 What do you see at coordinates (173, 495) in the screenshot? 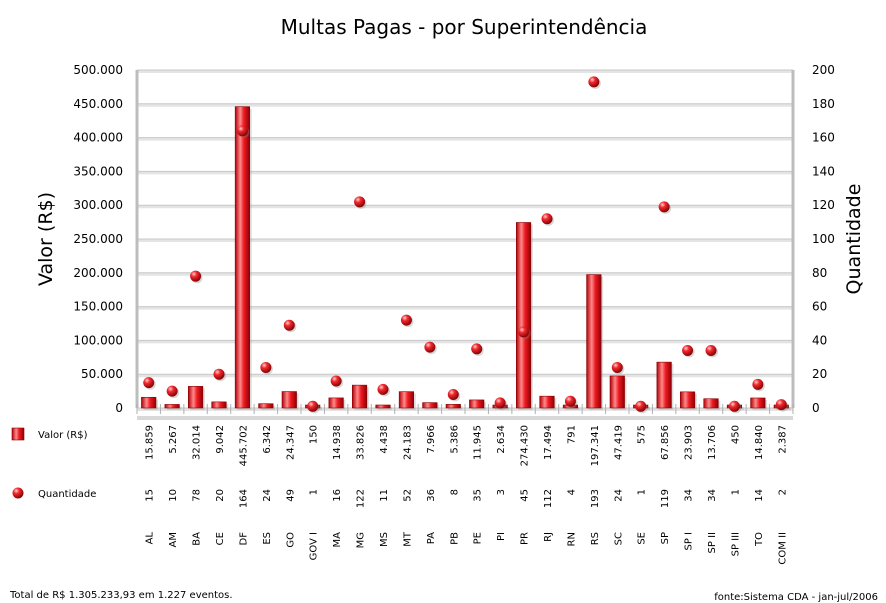
I see `table-quantidade-value: 10` at bounding box center [173, 495].